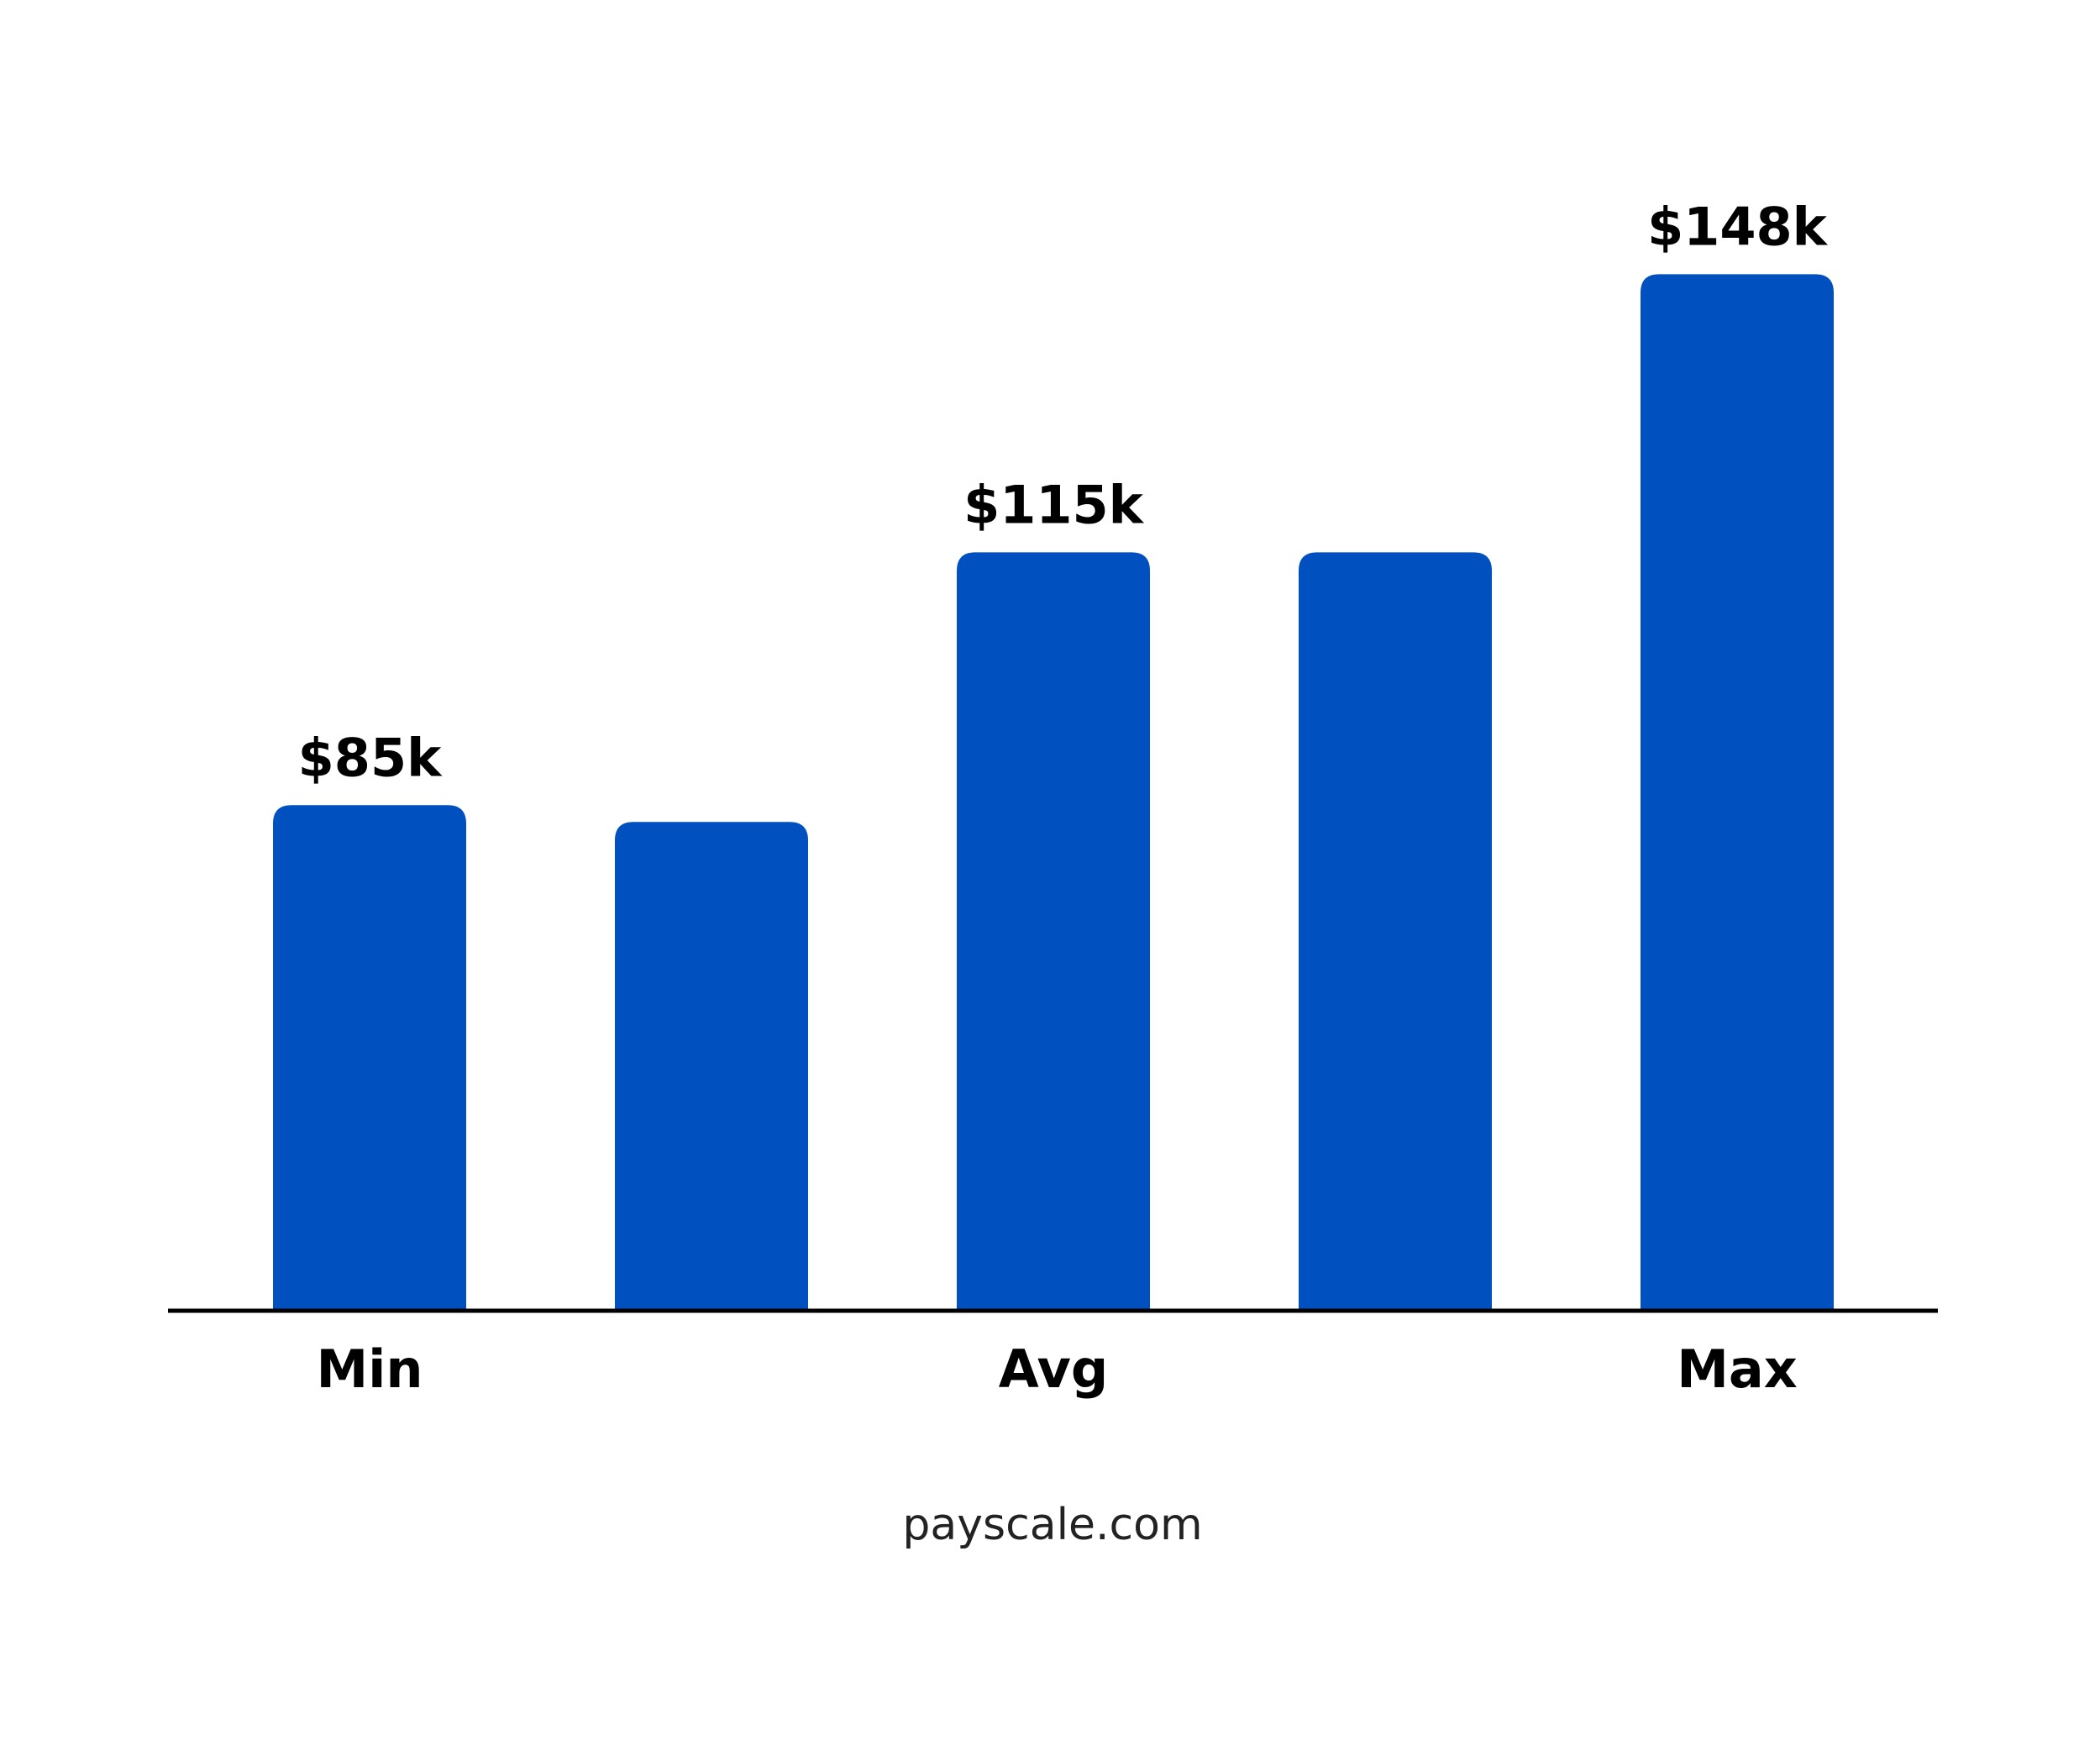 This screenshot has width=2100, height=1751. What do you see at coordinates (1054, 505) in the screenshot?
I see `value-label: $115k` at bounding box center [1054, 505].